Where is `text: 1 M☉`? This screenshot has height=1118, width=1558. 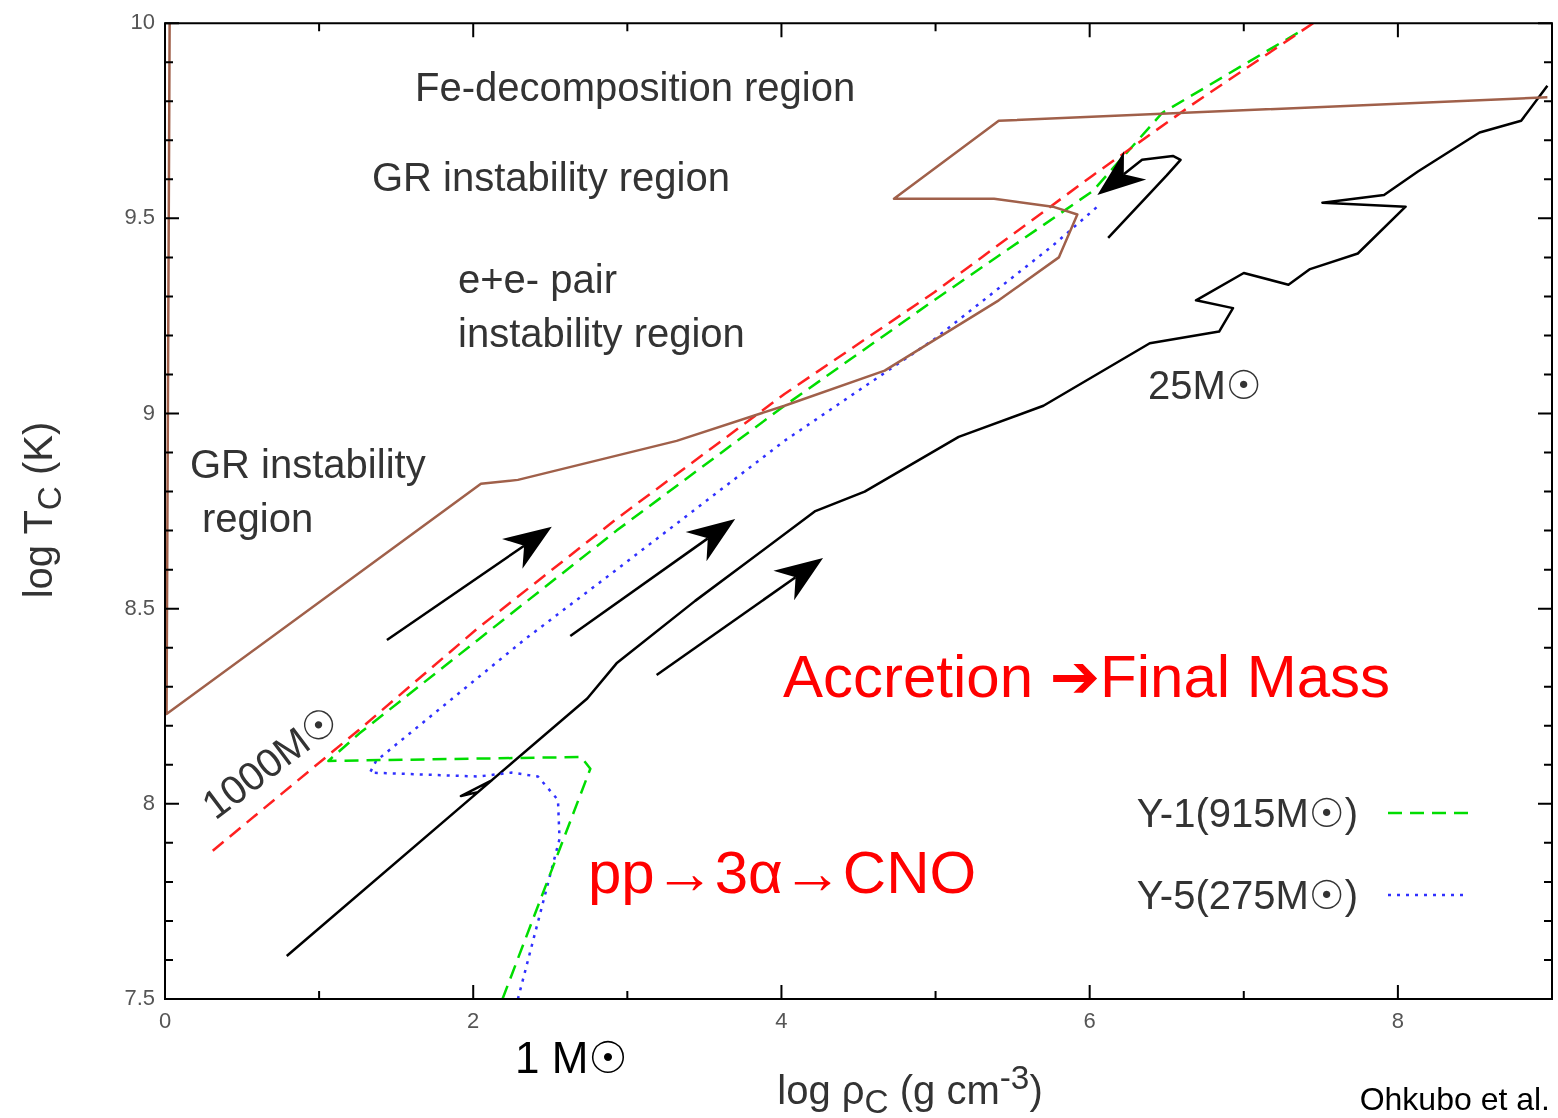 text: 1 M☉ is located at coordinates (571, 1058).